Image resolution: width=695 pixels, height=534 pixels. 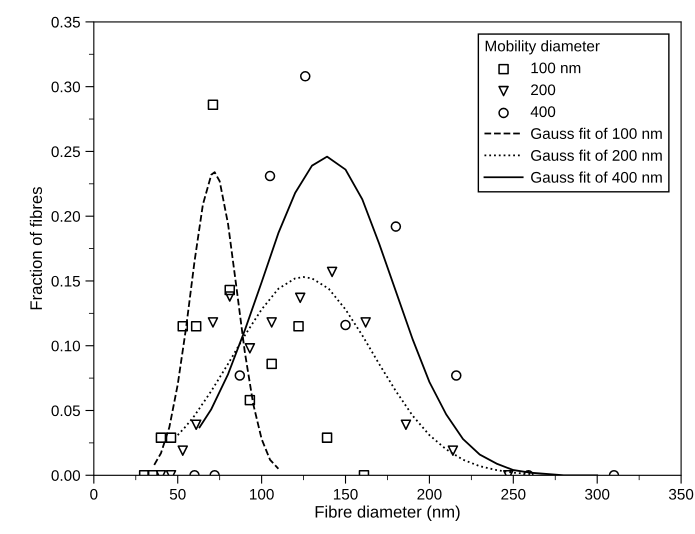 What do you see at coordinates (65, 281) in the screenshot?
I see `y-tick-label: 0.15` at bounding box center [65, 281].